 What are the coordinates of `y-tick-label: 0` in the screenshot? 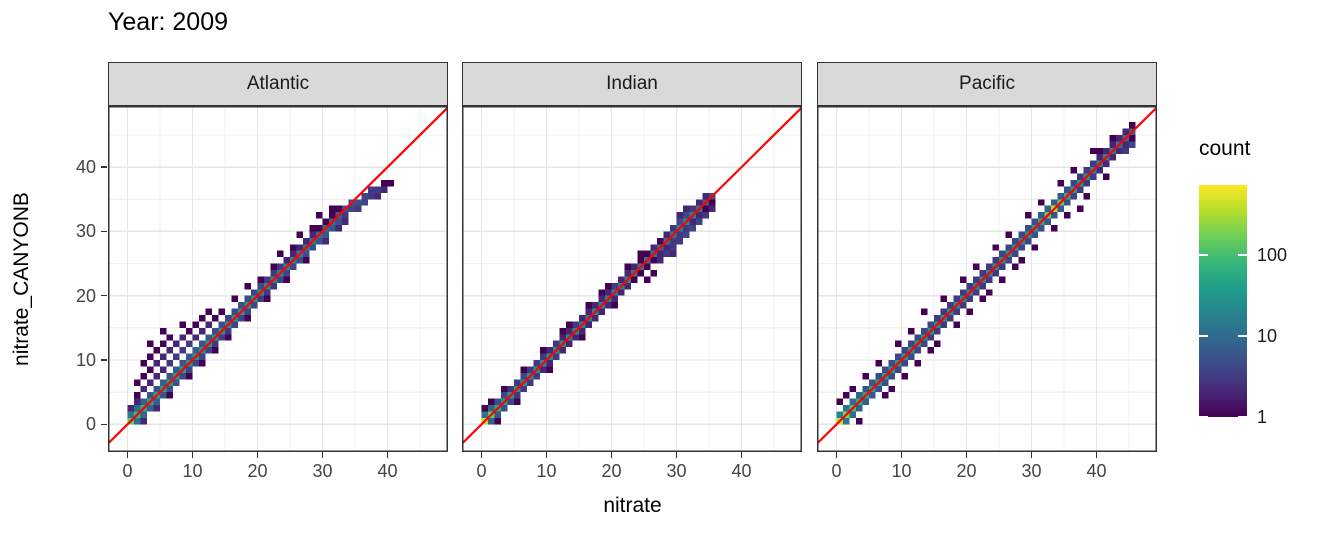 It's located at (90, 424).